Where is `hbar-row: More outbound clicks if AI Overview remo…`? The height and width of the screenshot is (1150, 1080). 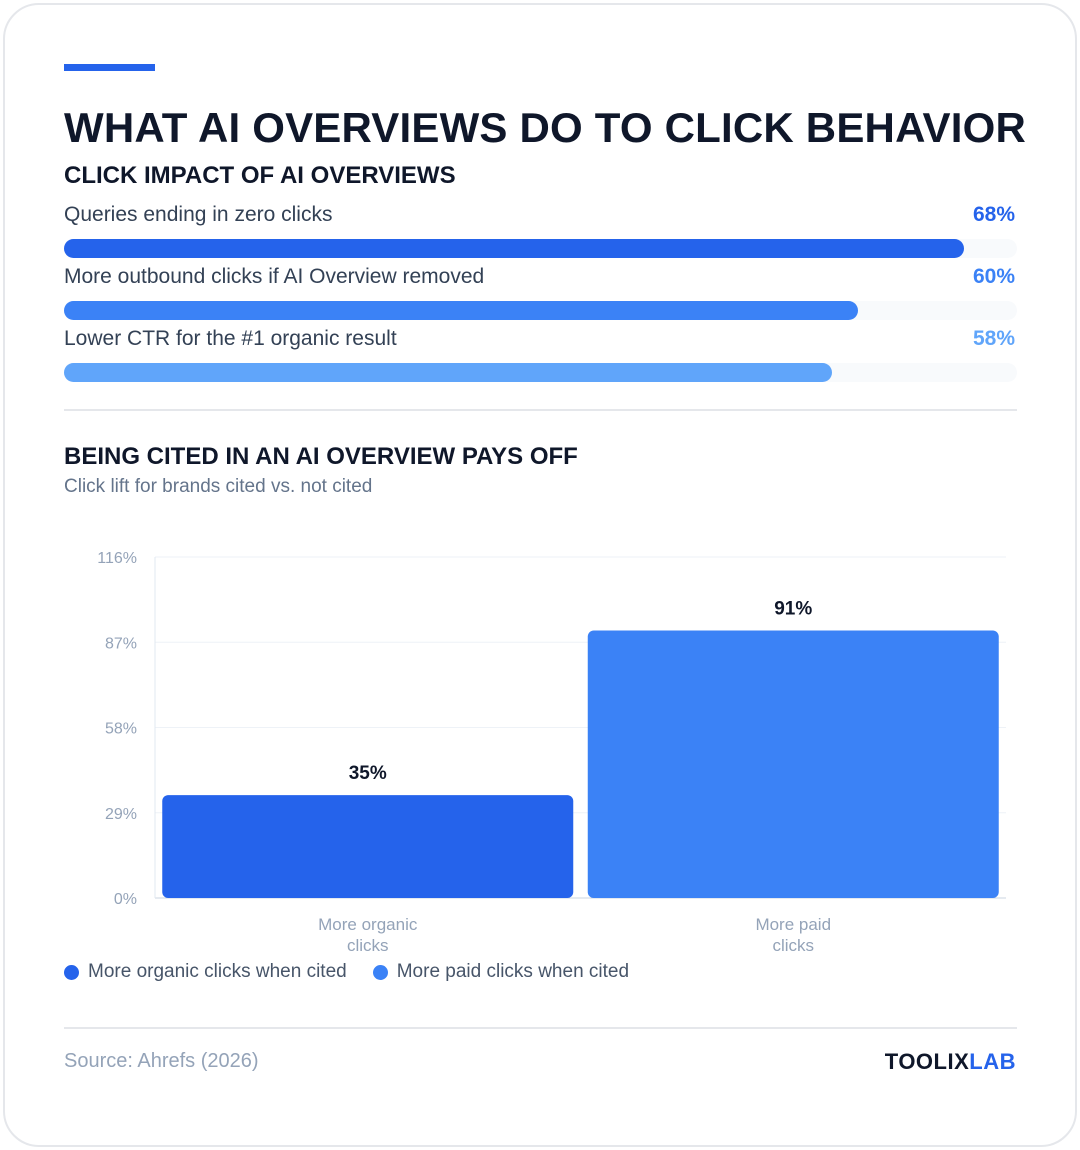
hbar-row: More outbound clicks if AI Overview remo… is located at coordinates (540, 295).